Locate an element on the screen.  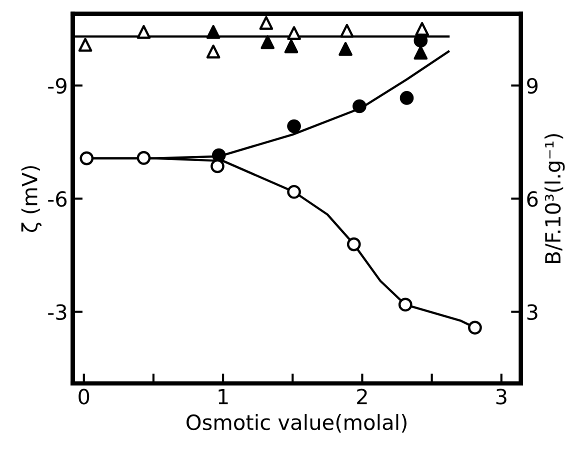
y-tick-label: -6 is located at coordinates (57, 199).